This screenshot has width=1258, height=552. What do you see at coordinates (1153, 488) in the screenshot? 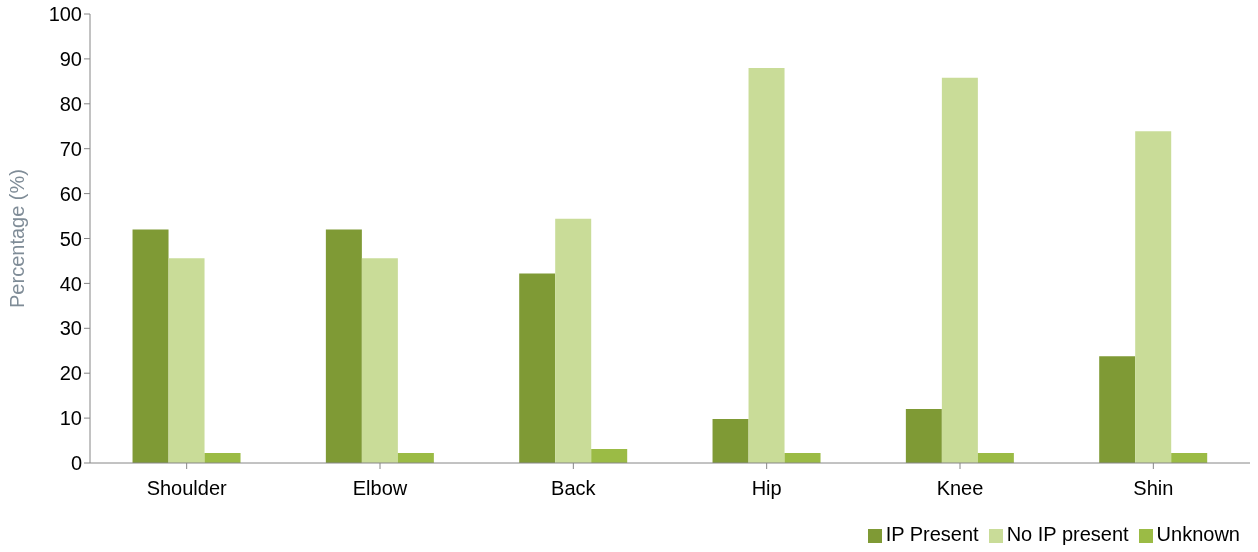
I see `x-tick-label: Shin` at bounding box center [1153, 488].